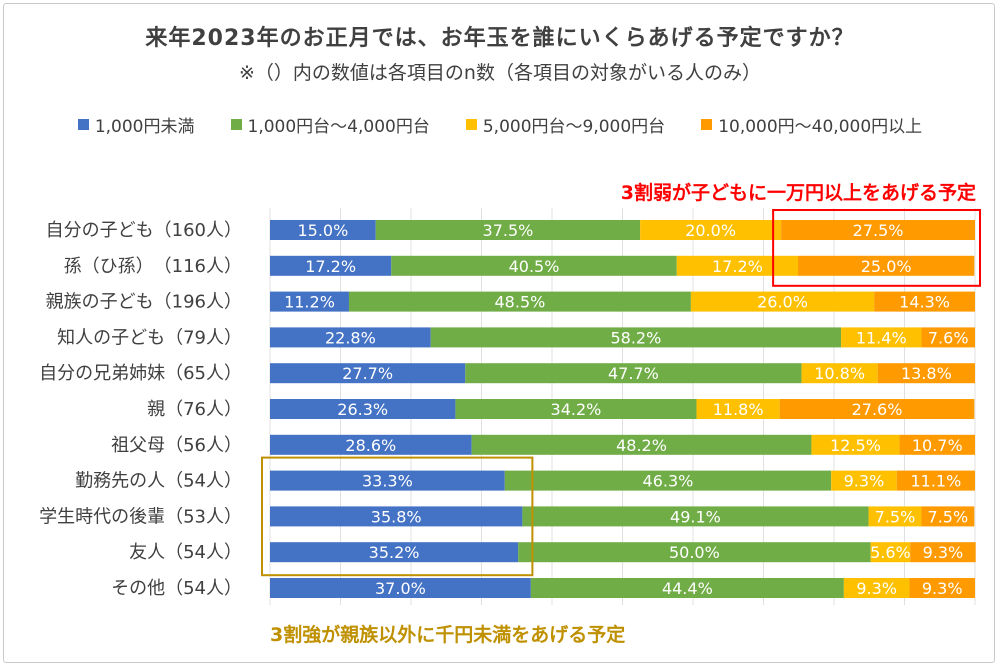 This screenshot has width=1000, height=668. I want to click on legend-item-0: 1,000円未満, so click(136, 124).